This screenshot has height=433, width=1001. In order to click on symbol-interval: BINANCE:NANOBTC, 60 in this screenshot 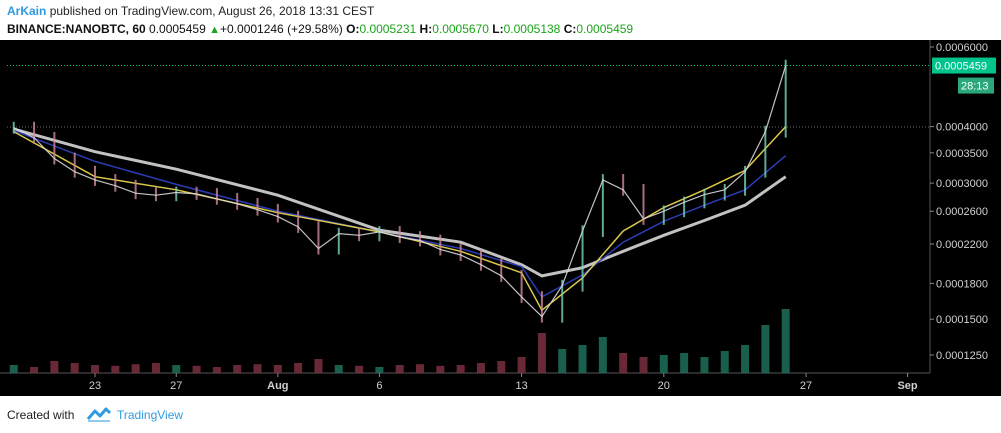, I will do `click(76, 29)`.